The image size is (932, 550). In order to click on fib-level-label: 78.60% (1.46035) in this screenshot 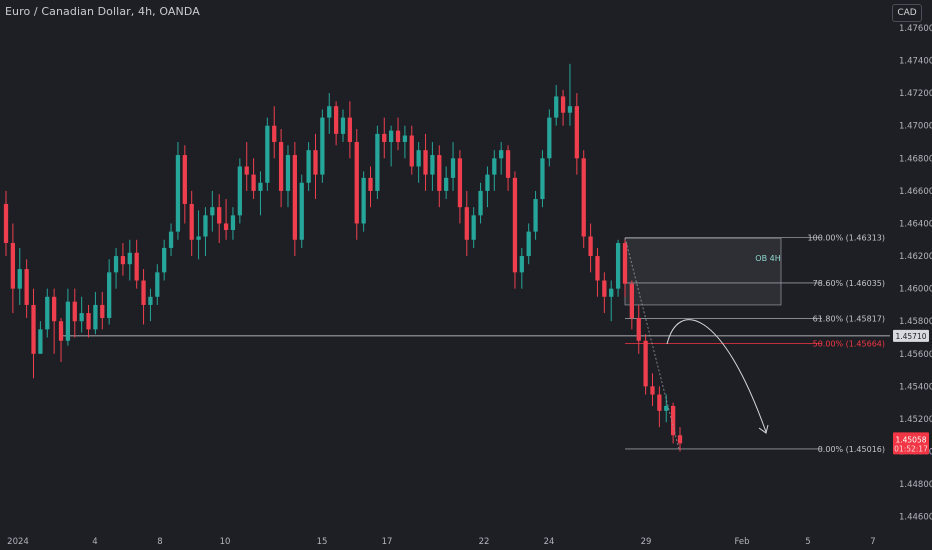, I will do `click(849, 283)`.